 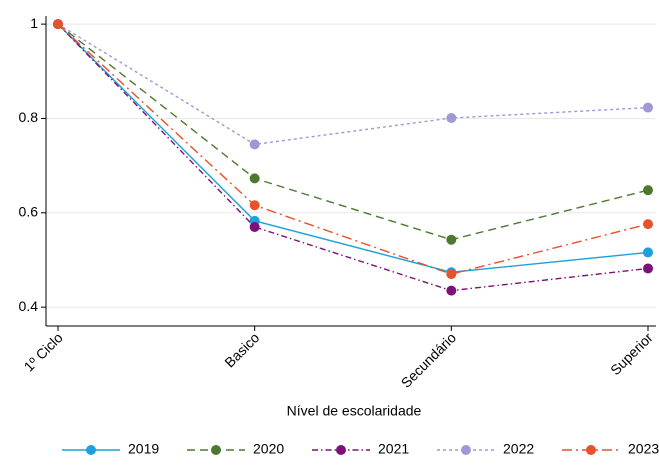 I want to click on x-tick-label: Superior, so click(x=631, y=353).